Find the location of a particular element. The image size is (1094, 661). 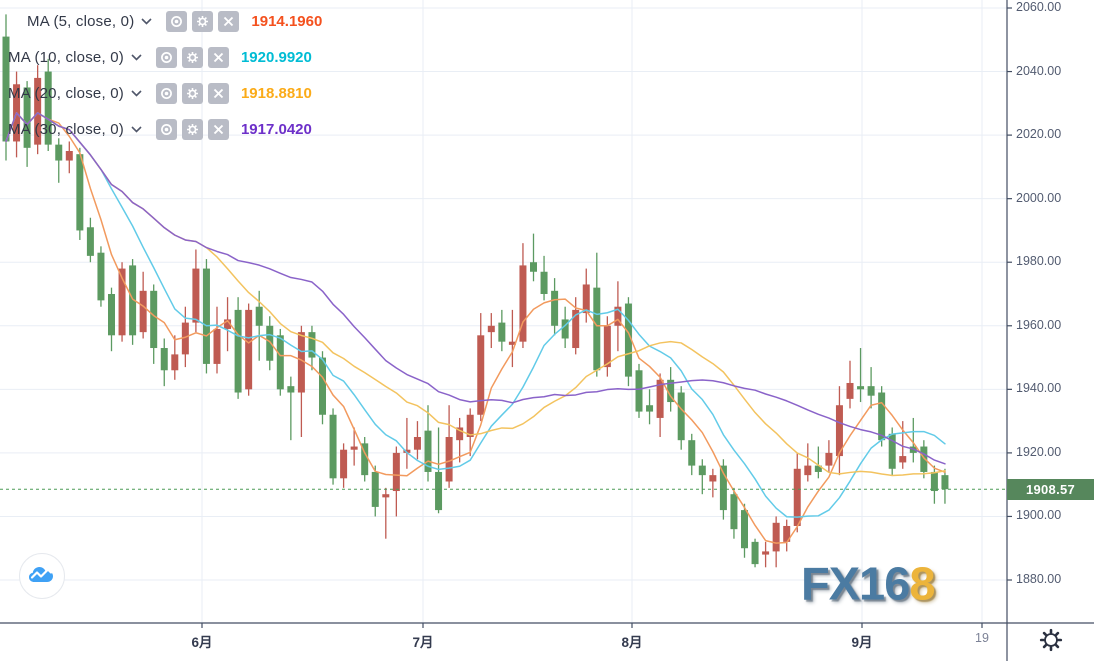

time-axis: 6月 7月 8月 9月 19 is located at coordinates (503, 642).